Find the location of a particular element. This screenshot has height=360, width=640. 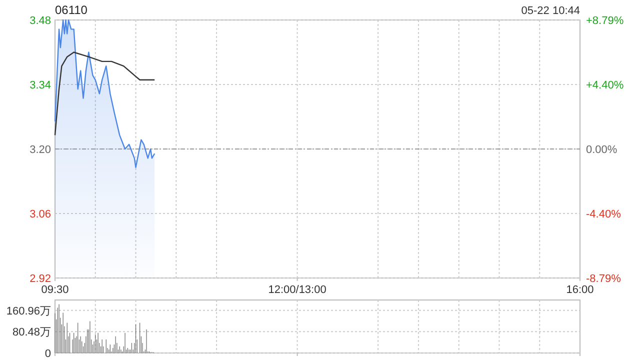

y2-tick-label: -8.79% is located at coordinates (604, 279).